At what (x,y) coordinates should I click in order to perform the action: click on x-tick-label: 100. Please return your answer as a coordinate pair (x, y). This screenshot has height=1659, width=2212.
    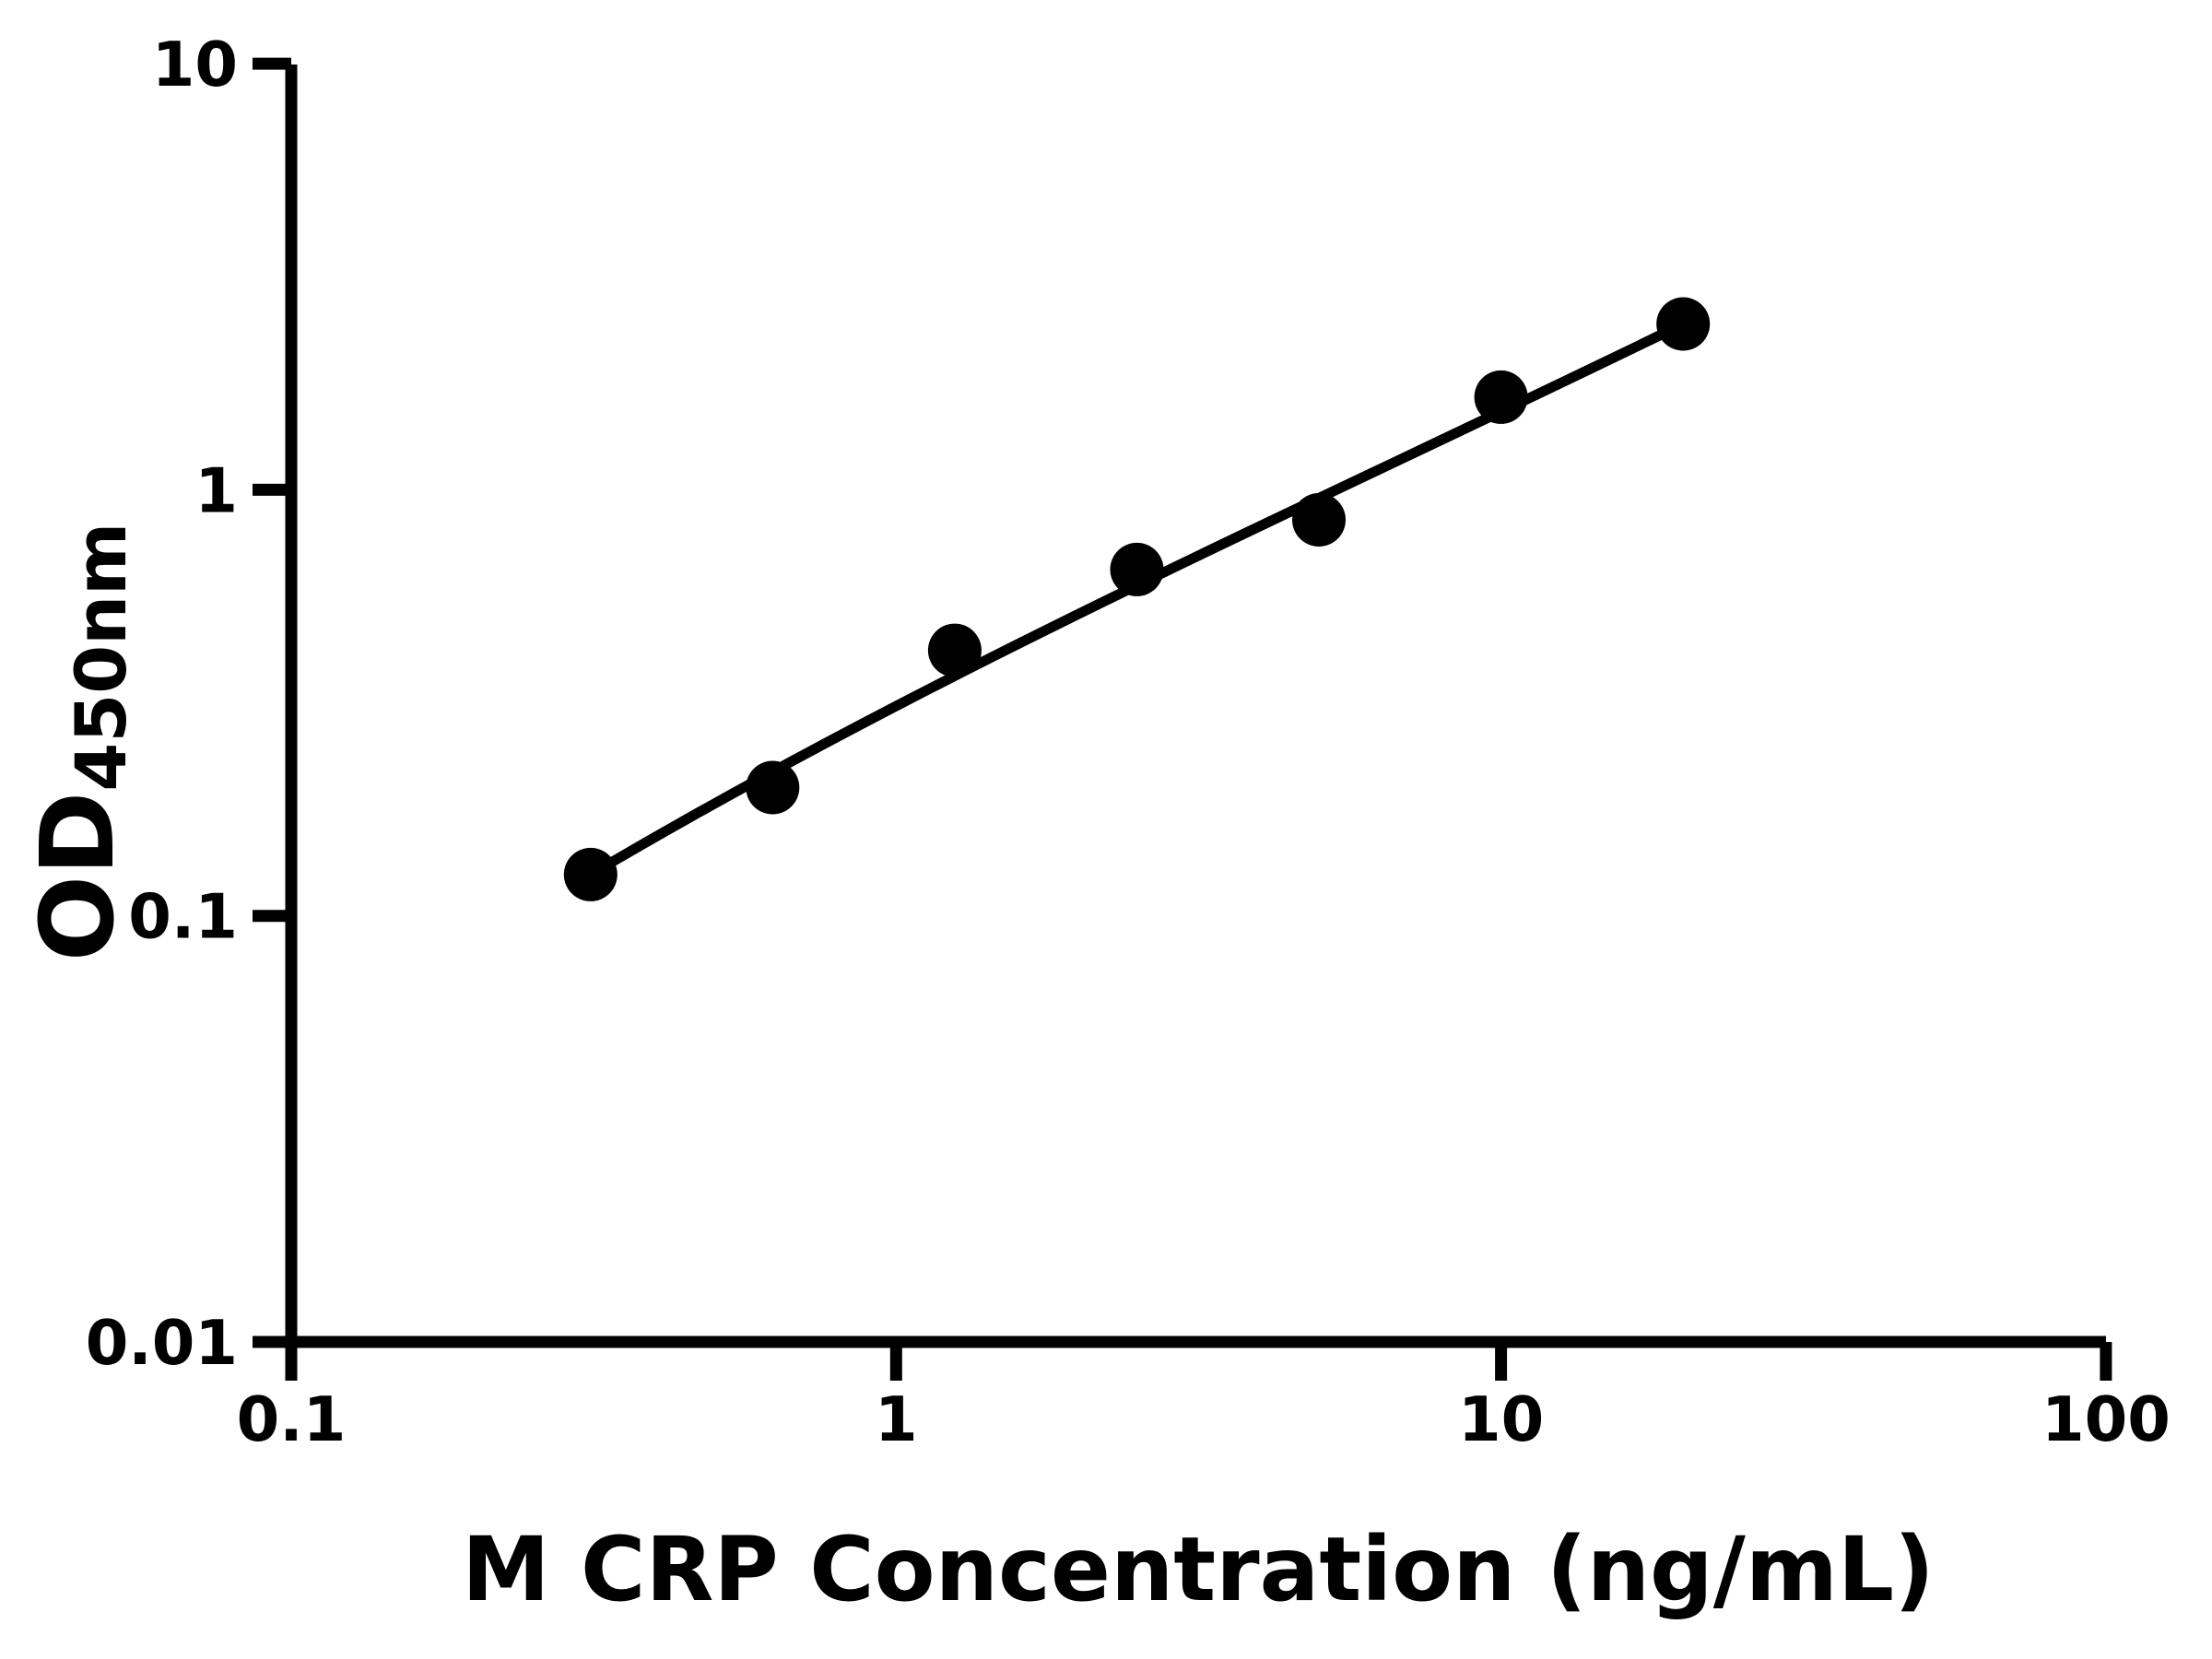
    Looking at the image, I should click on (2106, 1419).